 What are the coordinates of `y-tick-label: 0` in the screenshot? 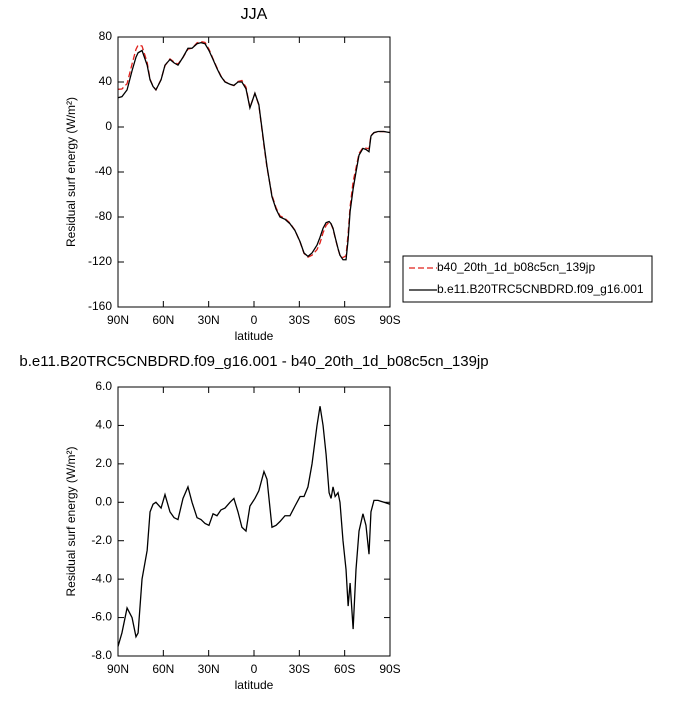 It's located at (108, 126).